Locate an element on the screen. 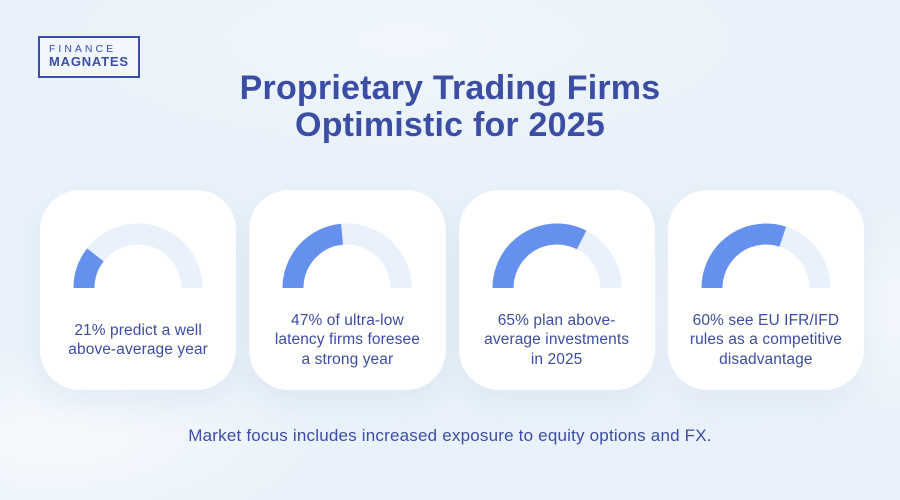 The width and height of the screenshot is (900, 500). stat-label-line: 47% of ultra-low is located at coordinates (347, 320).